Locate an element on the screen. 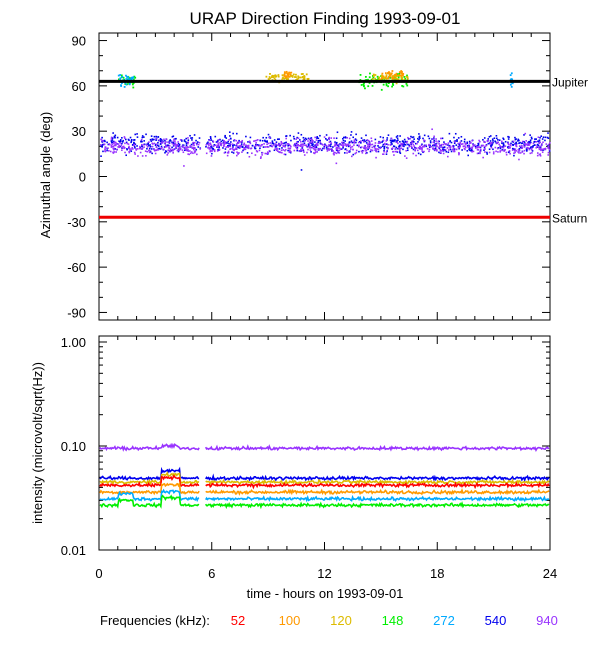 The image size is (600, 650). intensity-line is located at coordinates (149, 495).